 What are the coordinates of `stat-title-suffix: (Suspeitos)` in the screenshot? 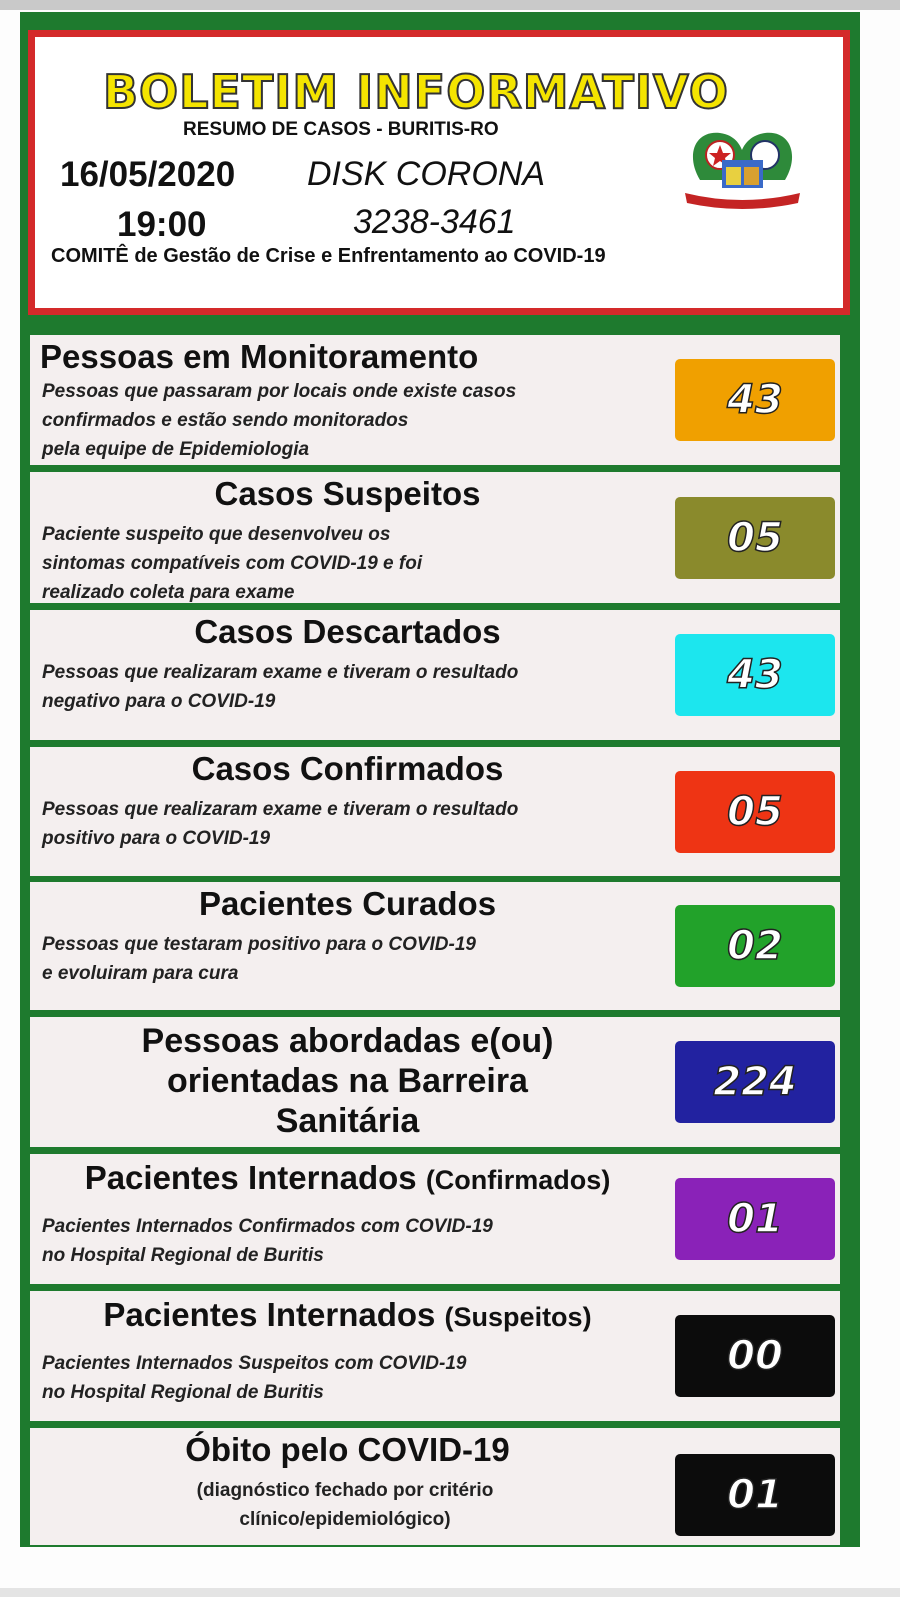 It's located at (518, 1317).